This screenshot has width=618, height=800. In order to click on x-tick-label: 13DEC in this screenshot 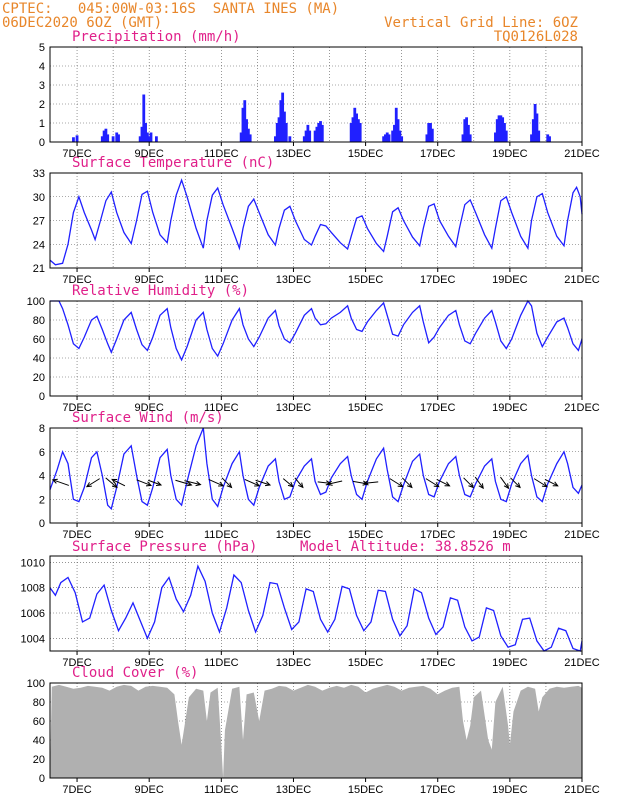, I will do `click(294, 280)`.